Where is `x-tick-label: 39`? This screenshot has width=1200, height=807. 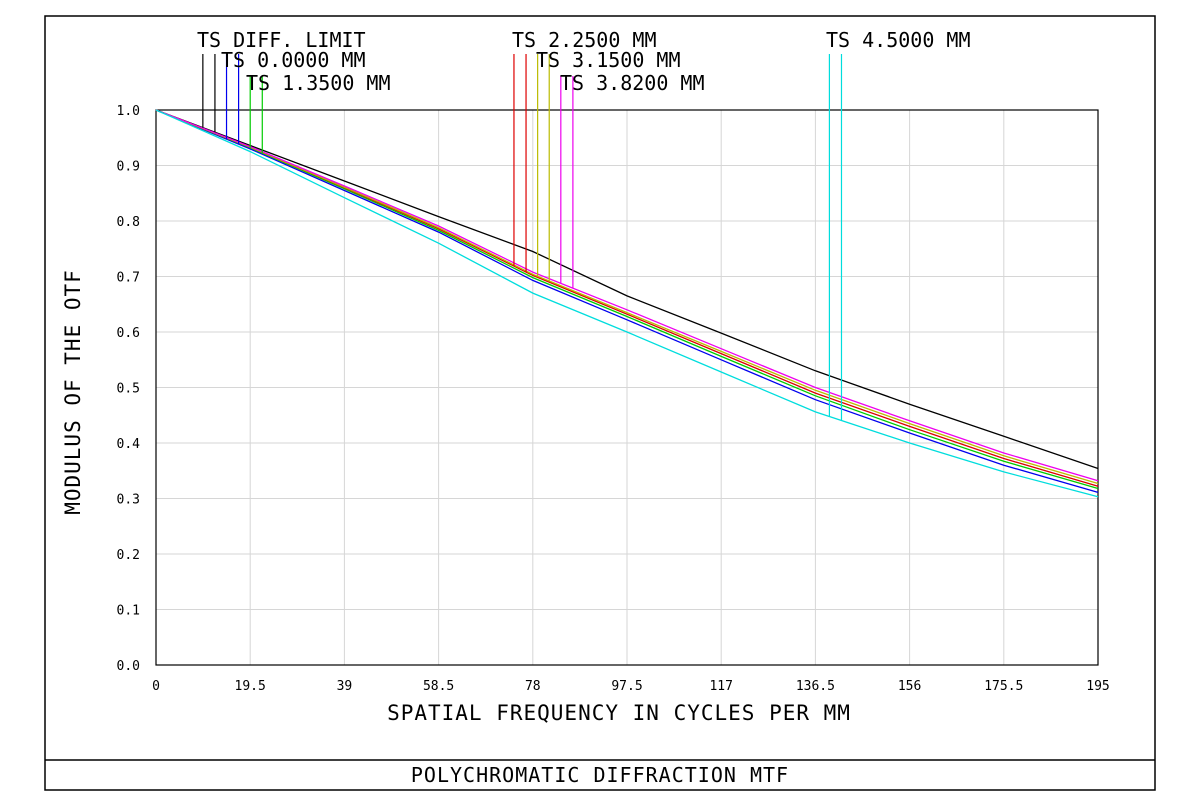 x-tick-label: 39 is located at coordinates (345, 686).